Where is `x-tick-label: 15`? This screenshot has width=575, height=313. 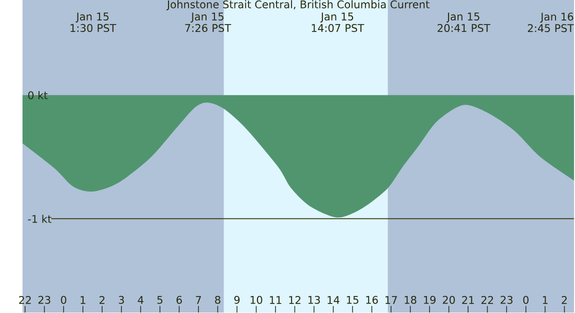 x-tick-label: 15 is located at coordinates (352, 300).